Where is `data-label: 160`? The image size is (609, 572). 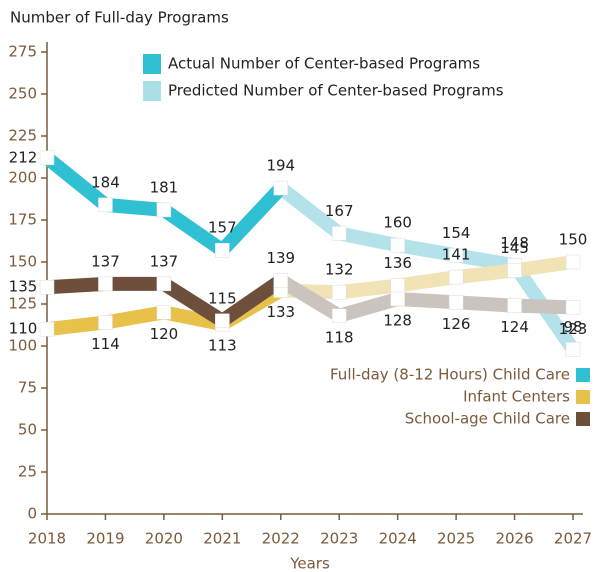 data-label: 160 is located at coordinates (397, 223).